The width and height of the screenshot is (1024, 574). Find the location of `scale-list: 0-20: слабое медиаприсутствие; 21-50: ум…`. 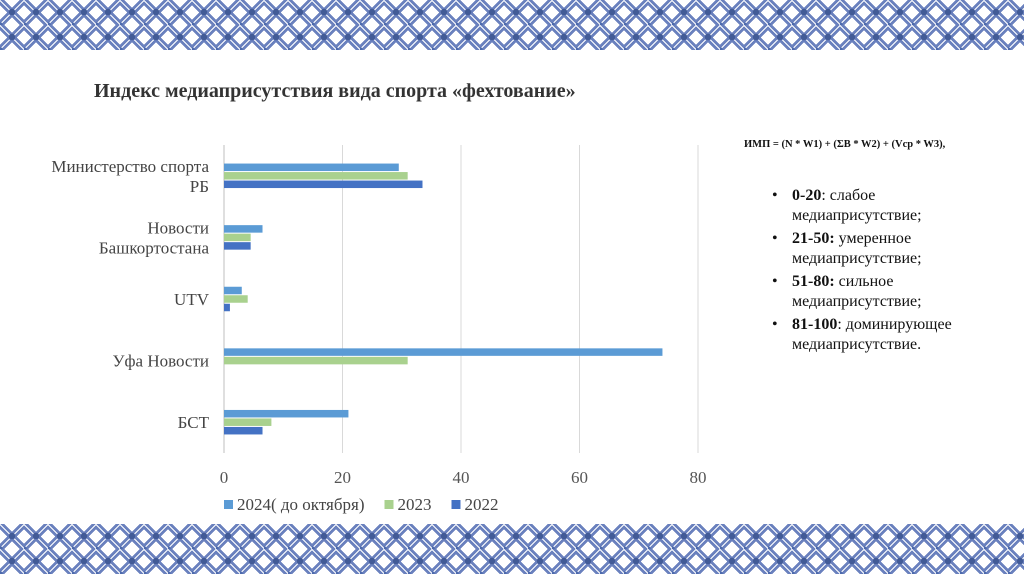

scale-list: 0-20: слабое медиаприсутствие; 21-50: ум… is located at coordinates (882, 272).